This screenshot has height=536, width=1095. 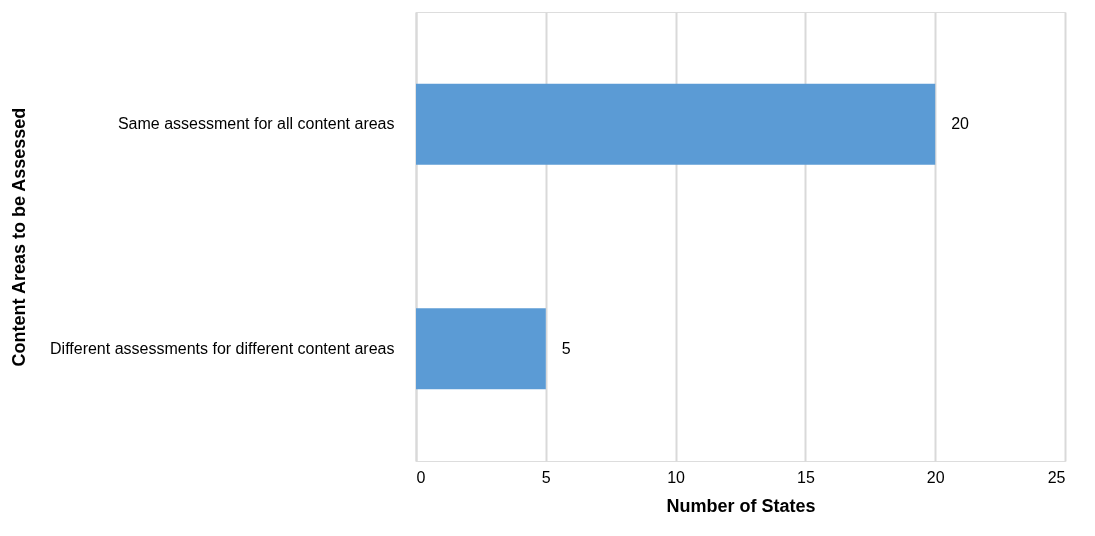 What do you see at coordinates (1056, 477) in the screenshot?
I see `x-tick-label: 25` at bounding box center [1056, 477].